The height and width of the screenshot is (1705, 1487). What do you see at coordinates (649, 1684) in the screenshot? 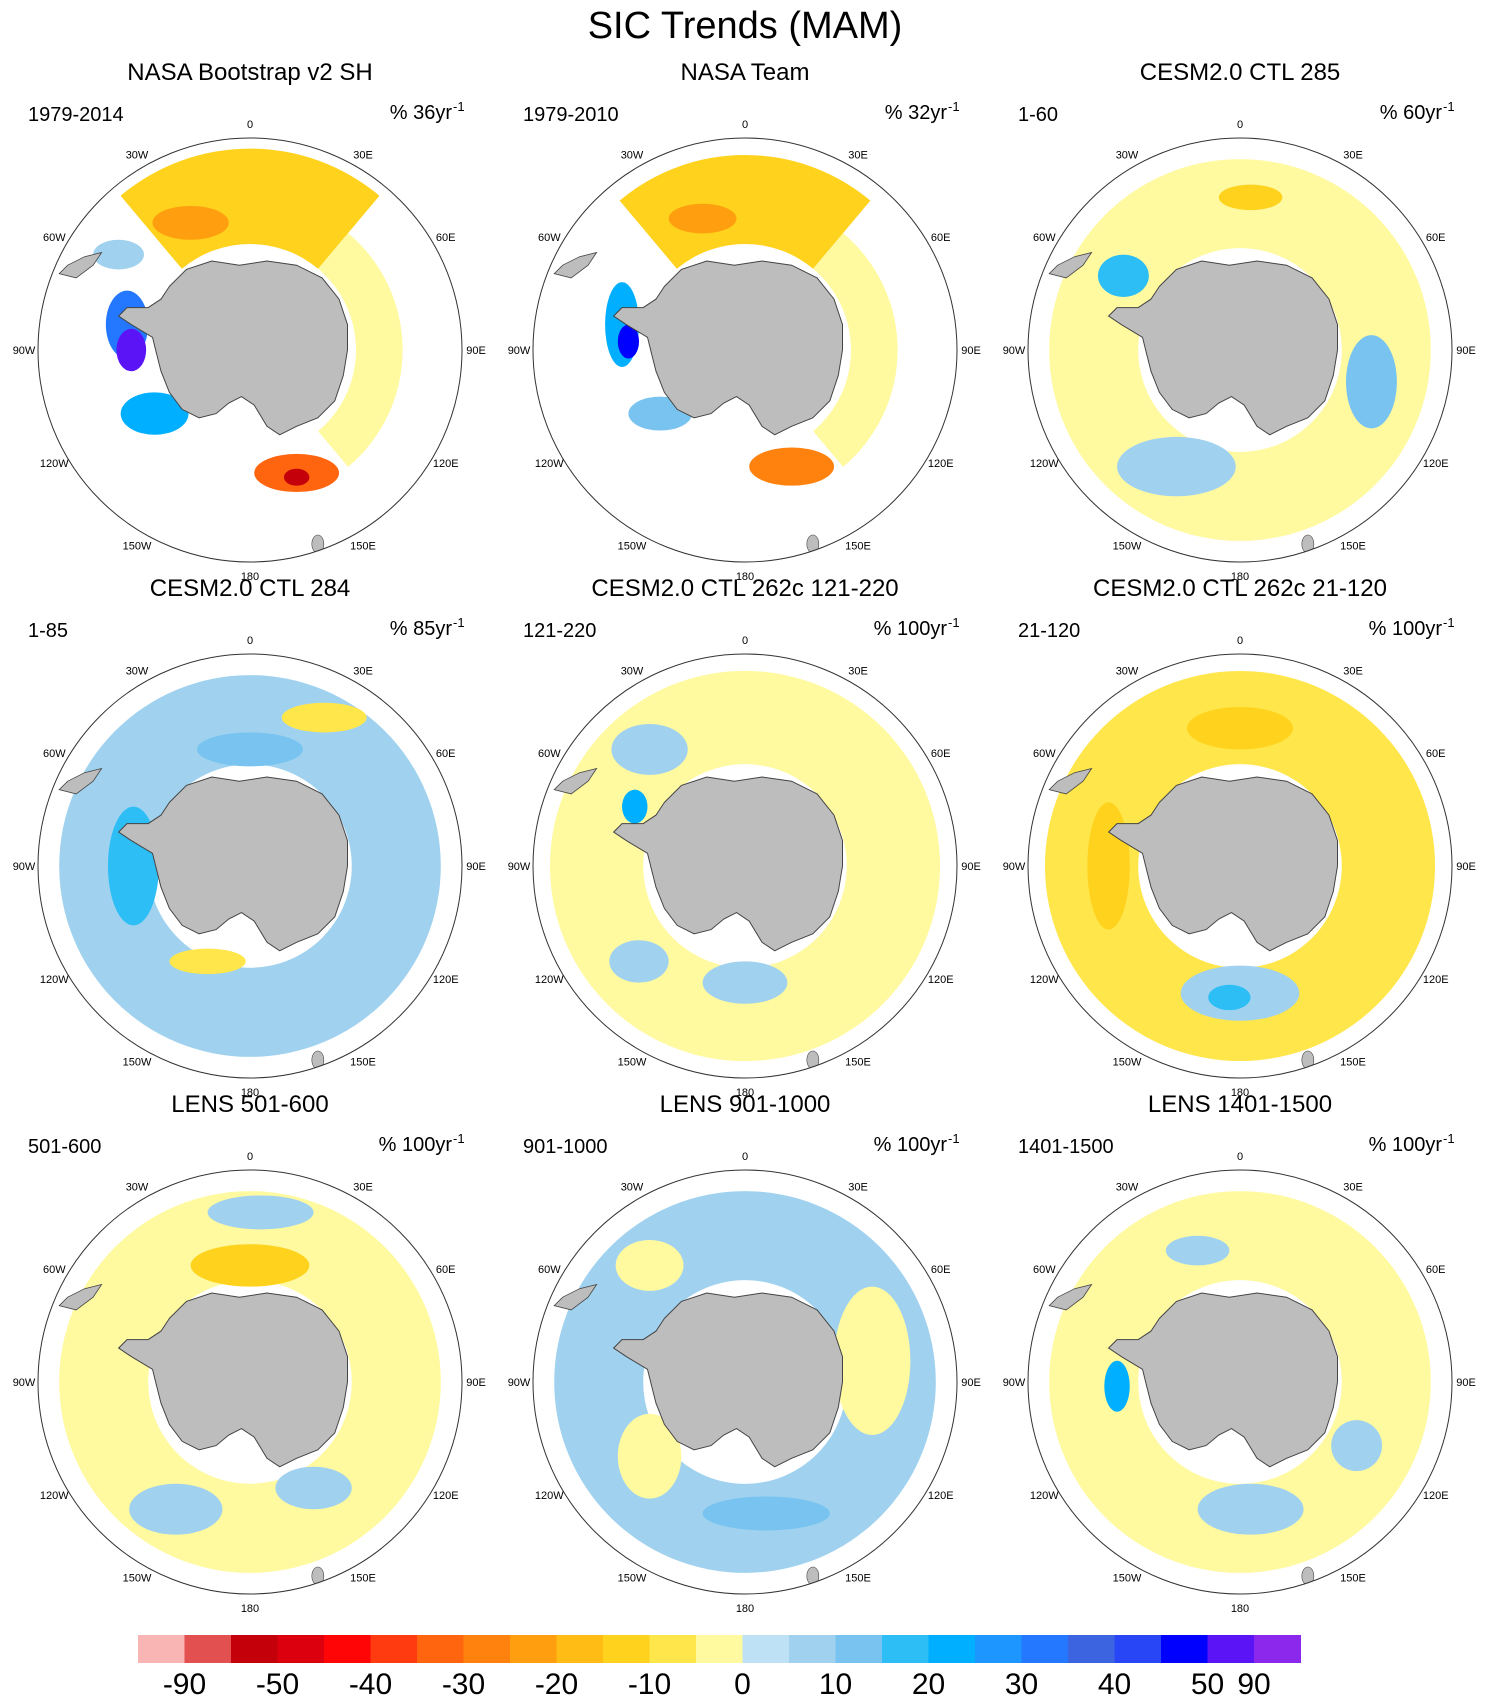
I see `colorbar-tick-label: -10` at bounding box center [649, 1684].